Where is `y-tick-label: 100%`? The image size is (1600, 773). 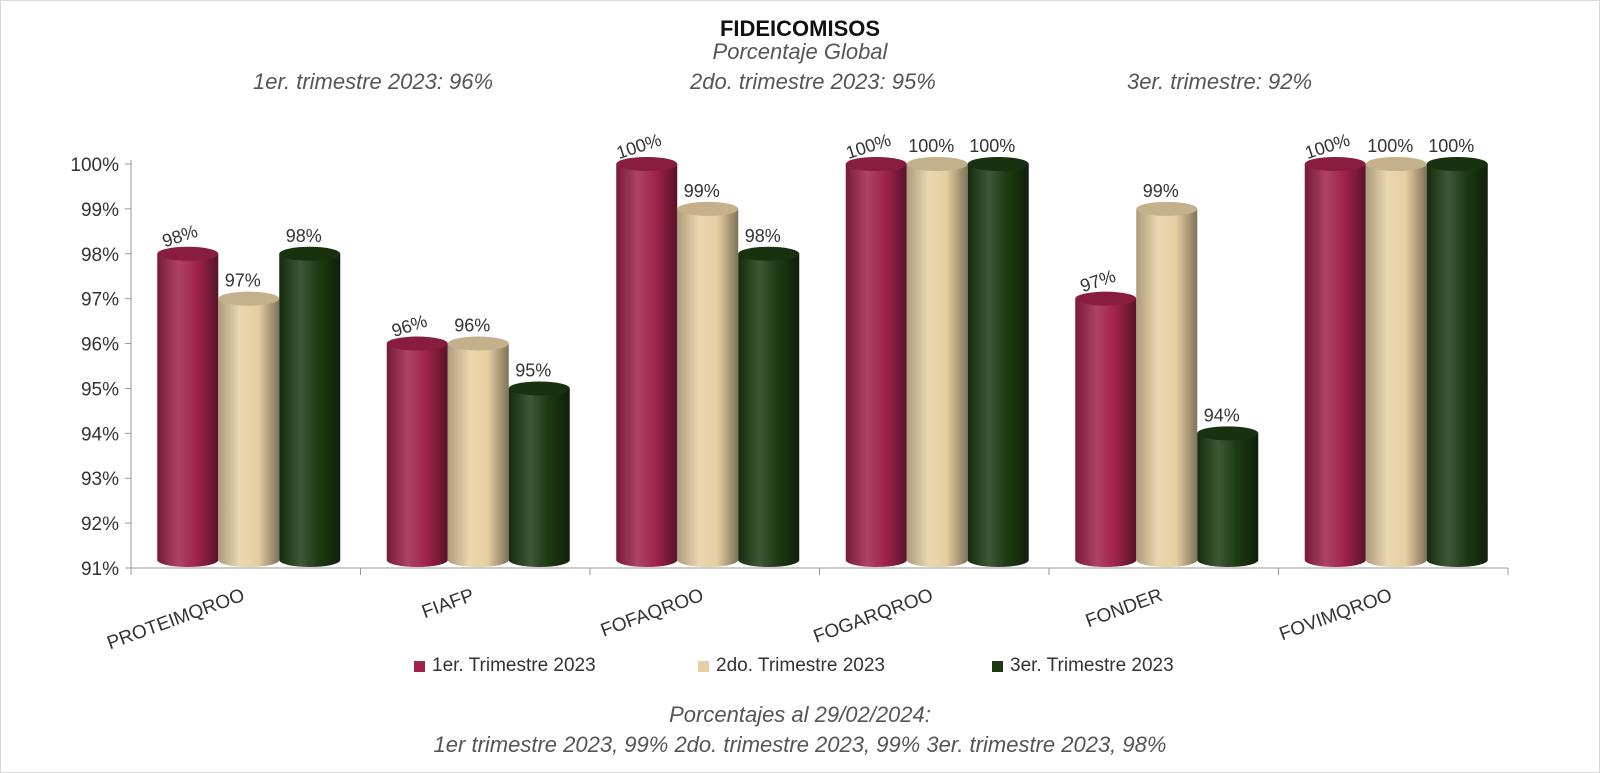 y-tick-label: 100% is located at coordinates (94, 165).